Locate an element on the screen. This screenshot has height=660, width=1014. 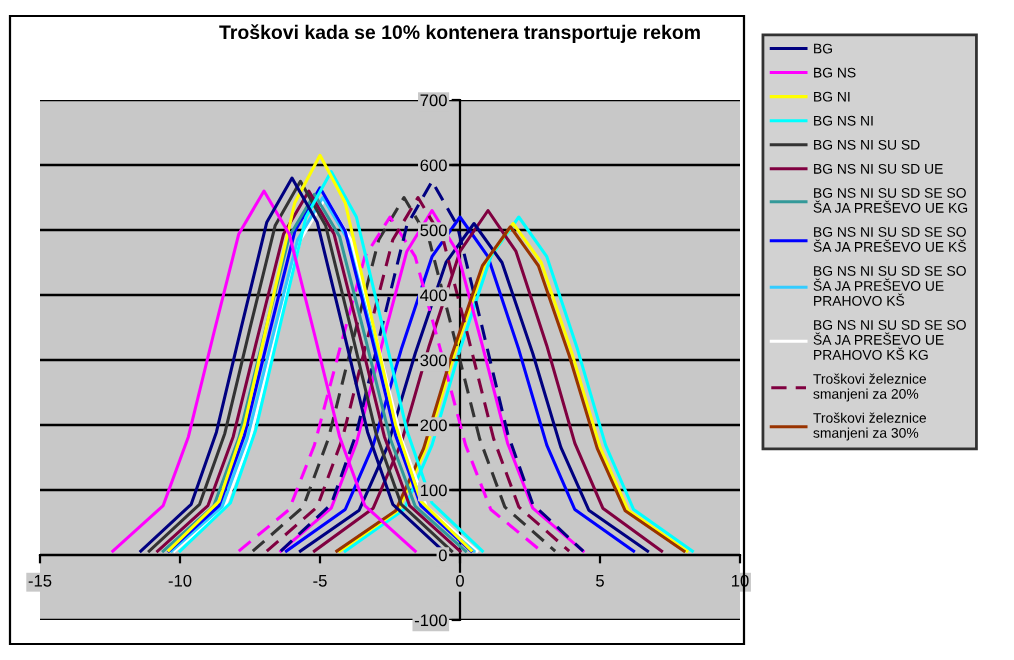
x-tick-label: -15 is located at coordinates (40, 581).